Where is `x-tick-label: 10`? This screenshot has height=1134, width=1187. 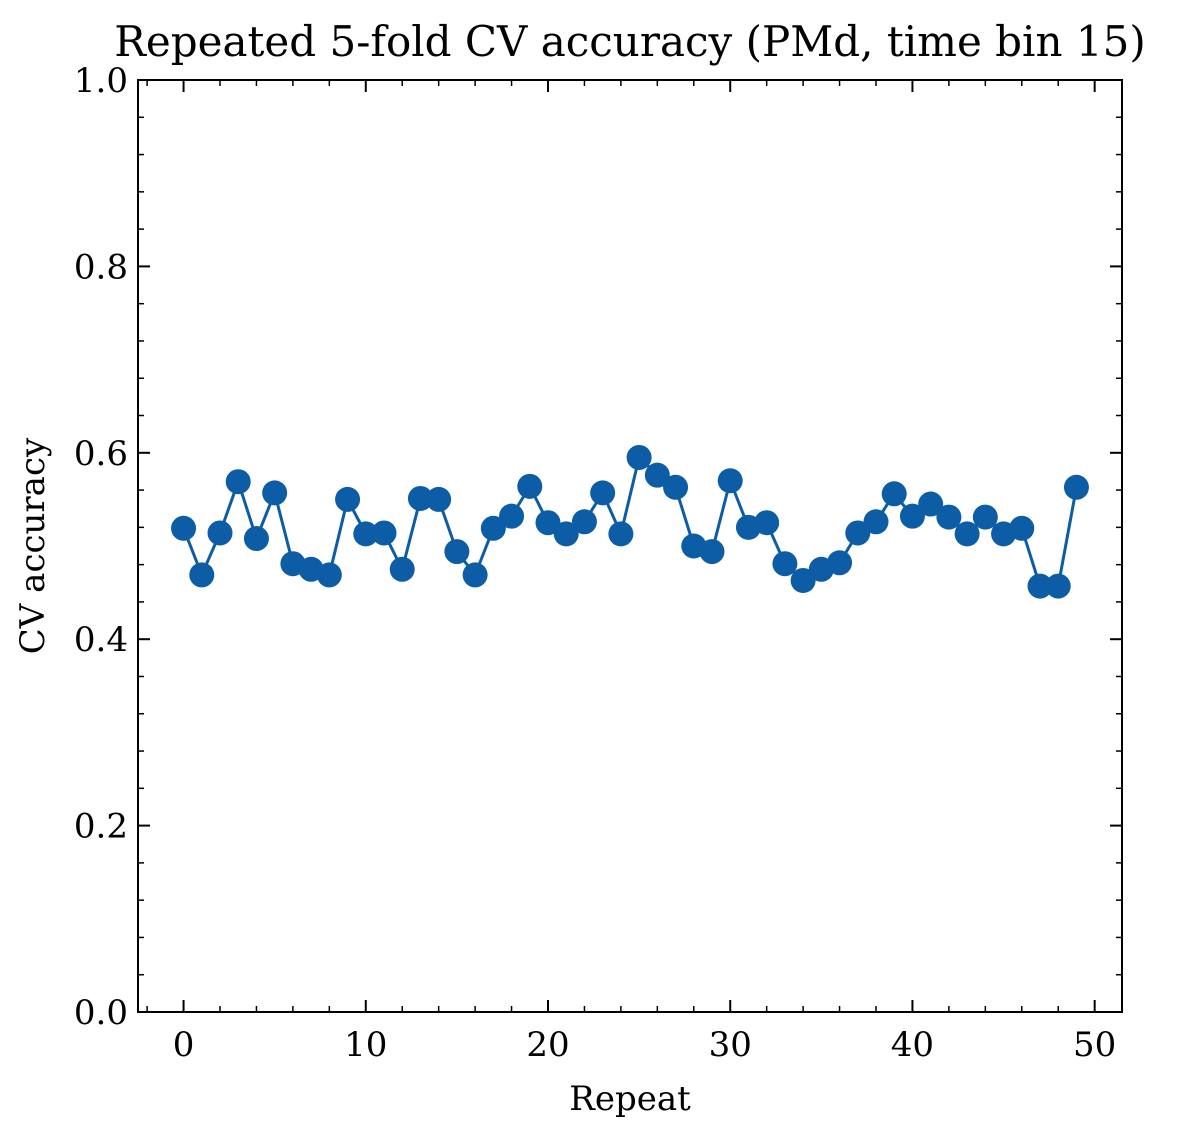
x-tick-label: 10 is located at coordinates (365, 1045).